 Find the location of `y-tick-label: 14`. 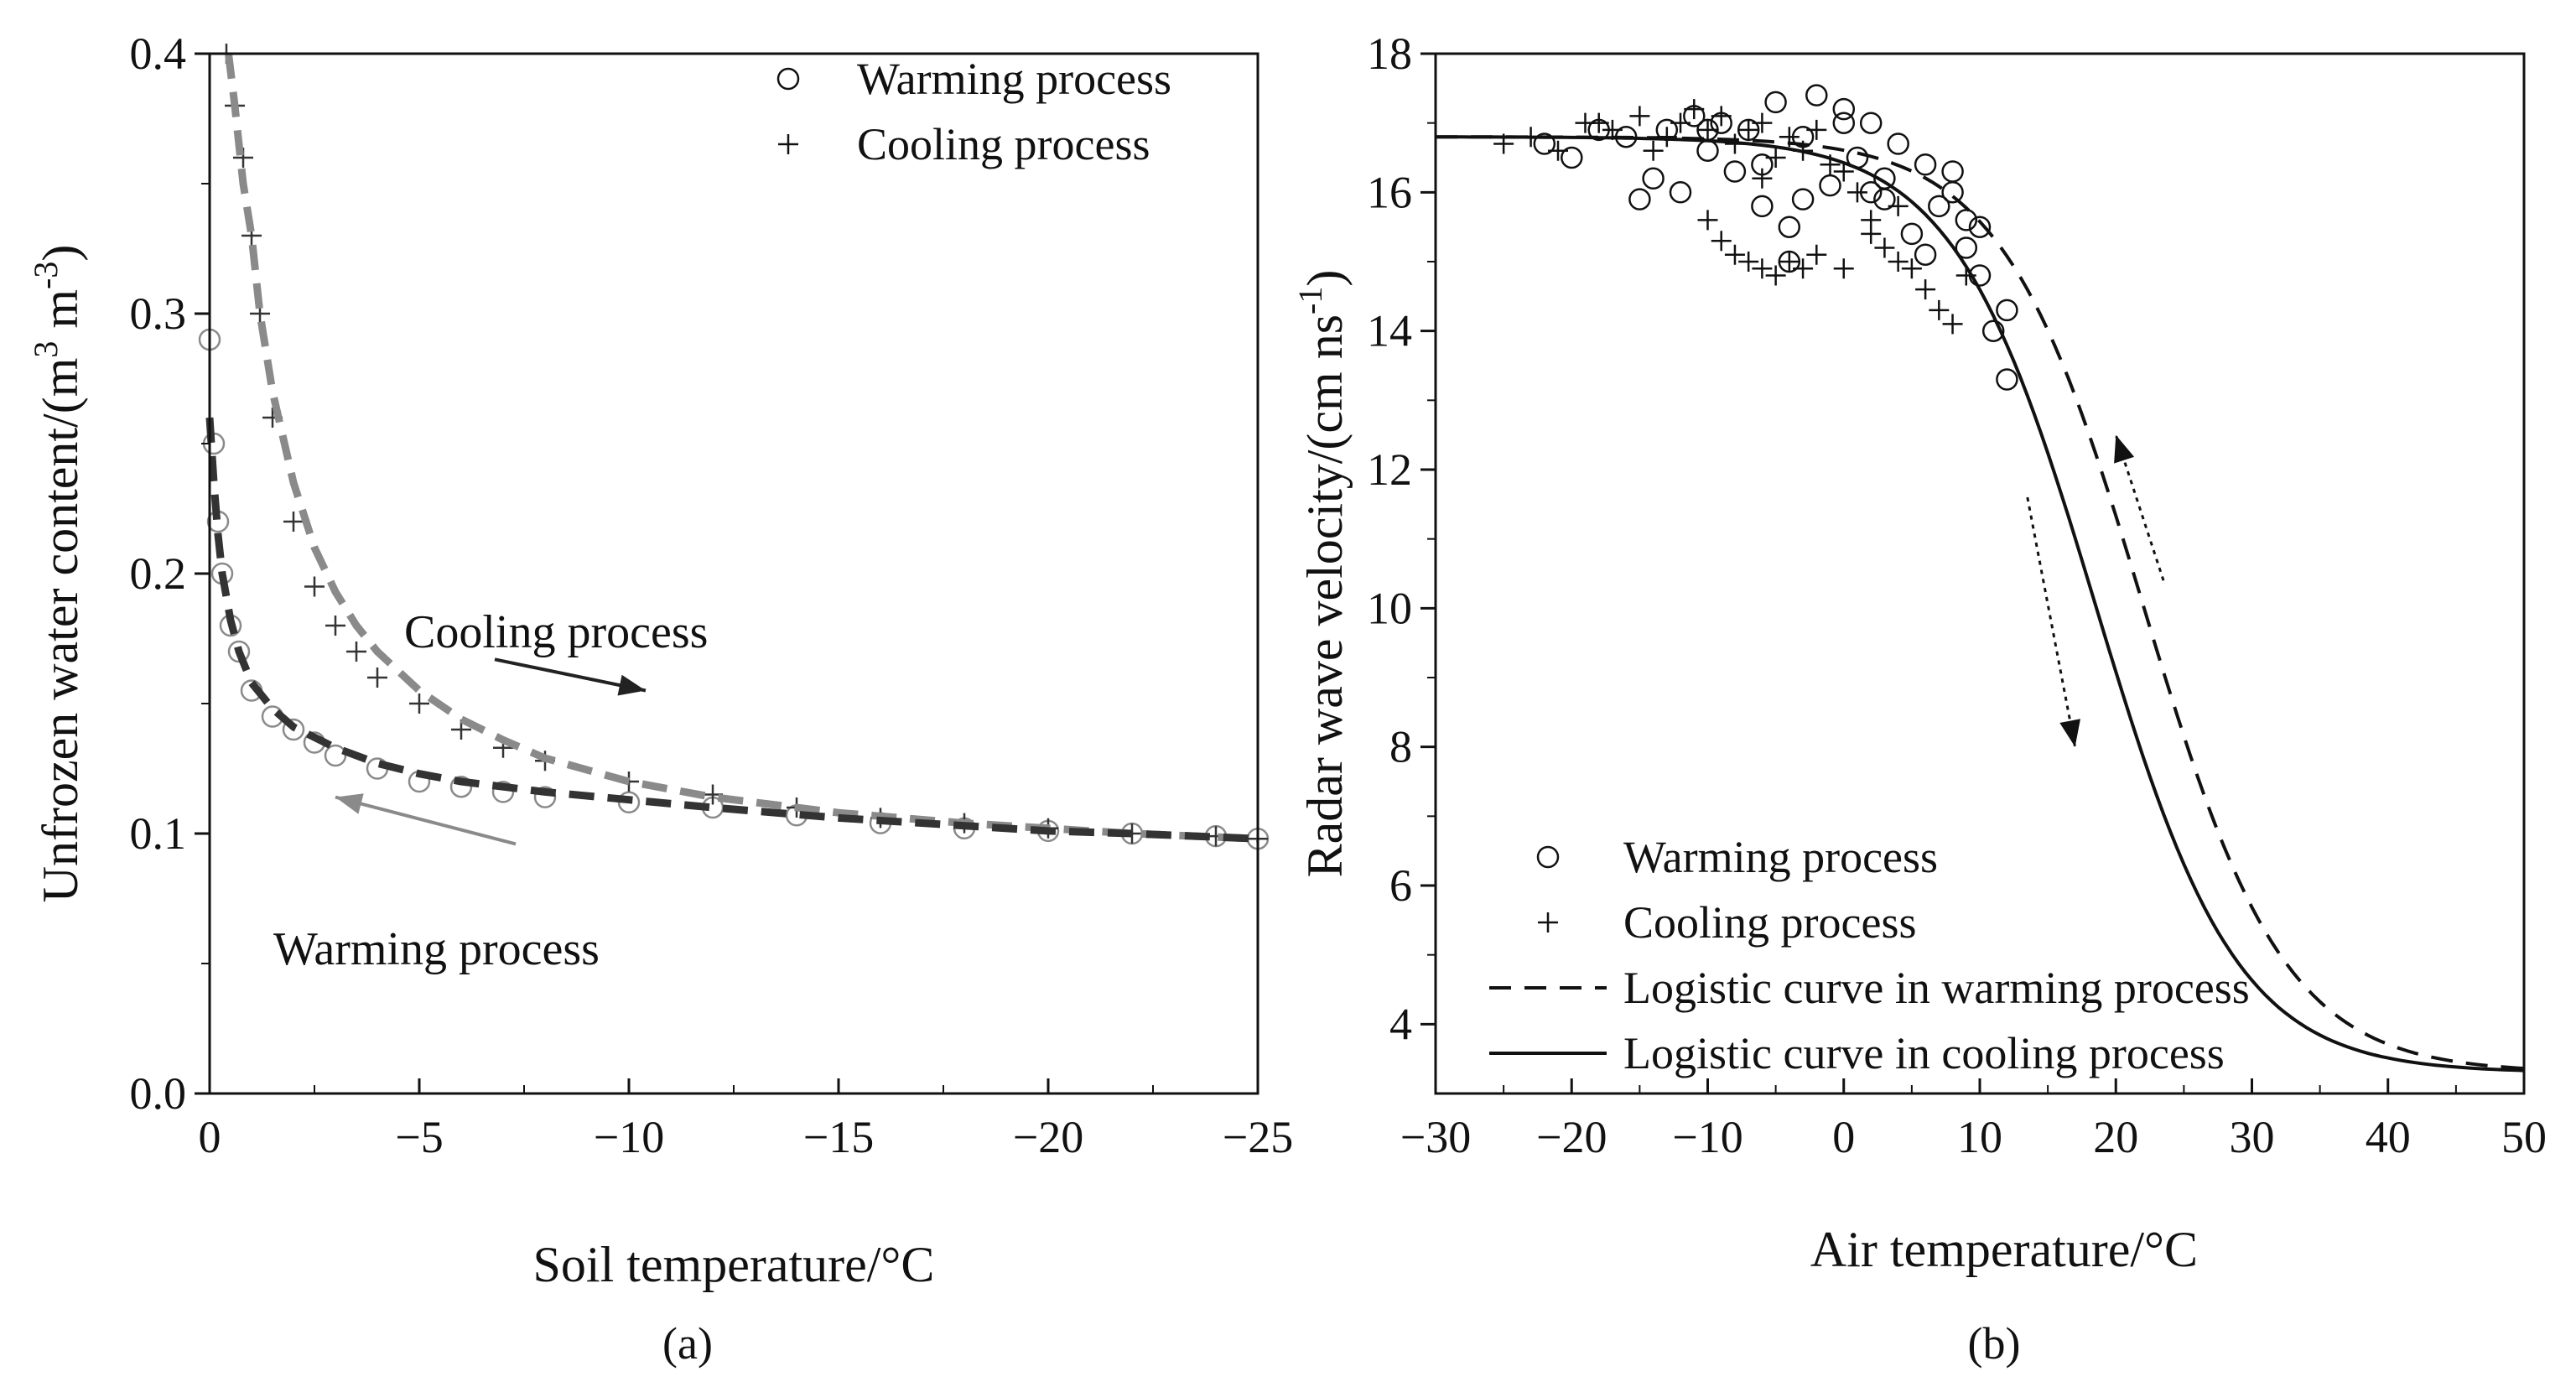

y-tick-label: 14 is located at coordinates (1389, 331).